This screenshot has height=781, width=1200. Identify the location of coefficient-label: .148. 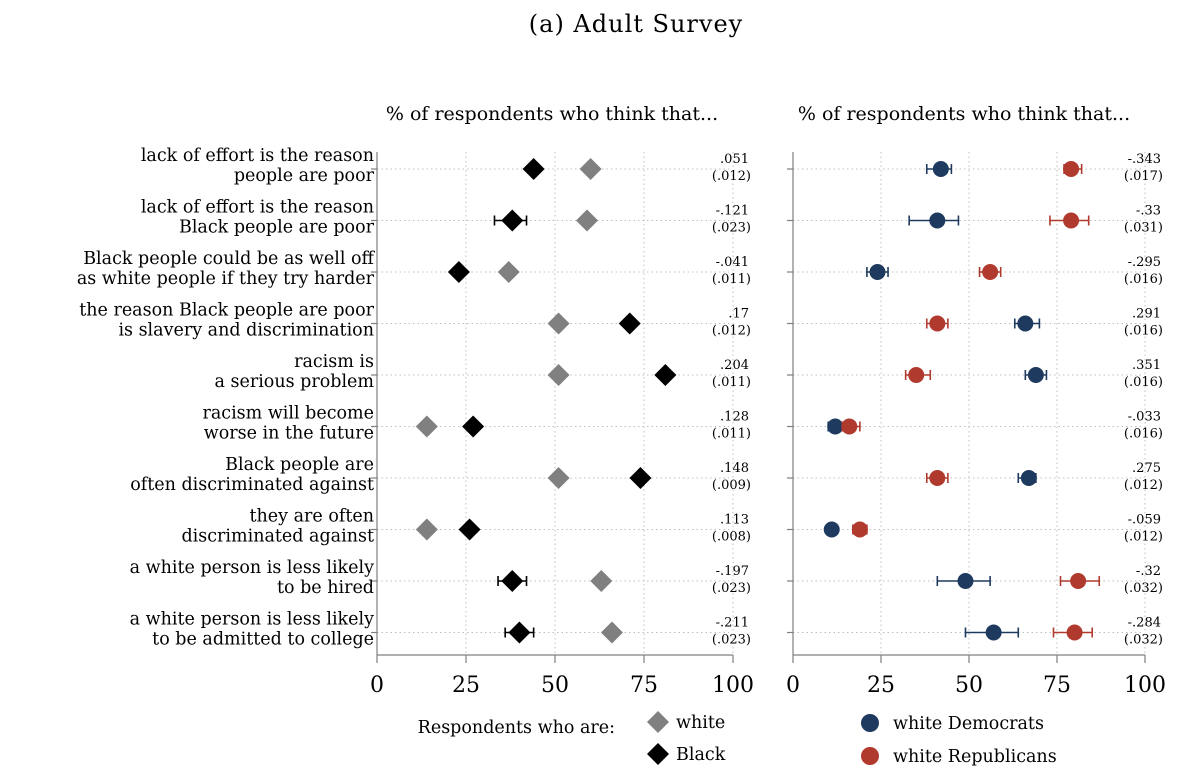
(734, 468).